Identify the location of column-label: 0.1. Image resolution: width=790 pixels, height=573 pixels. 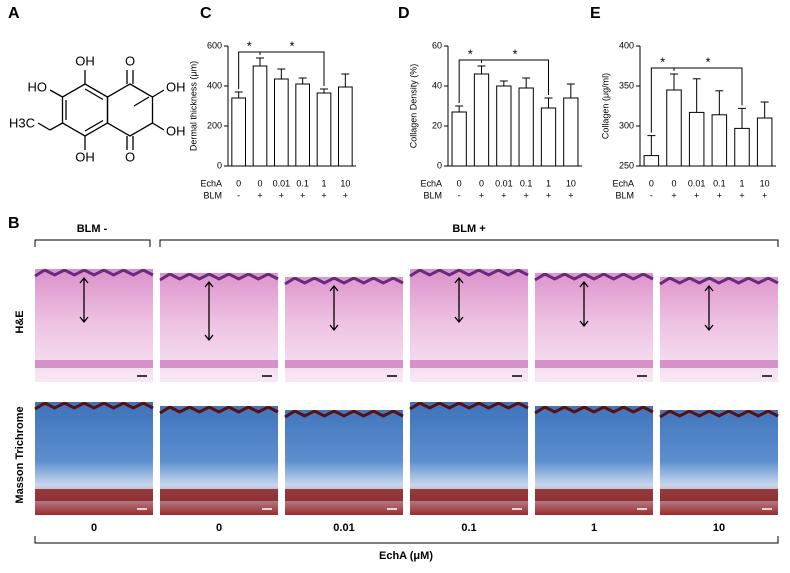
(468, 528).